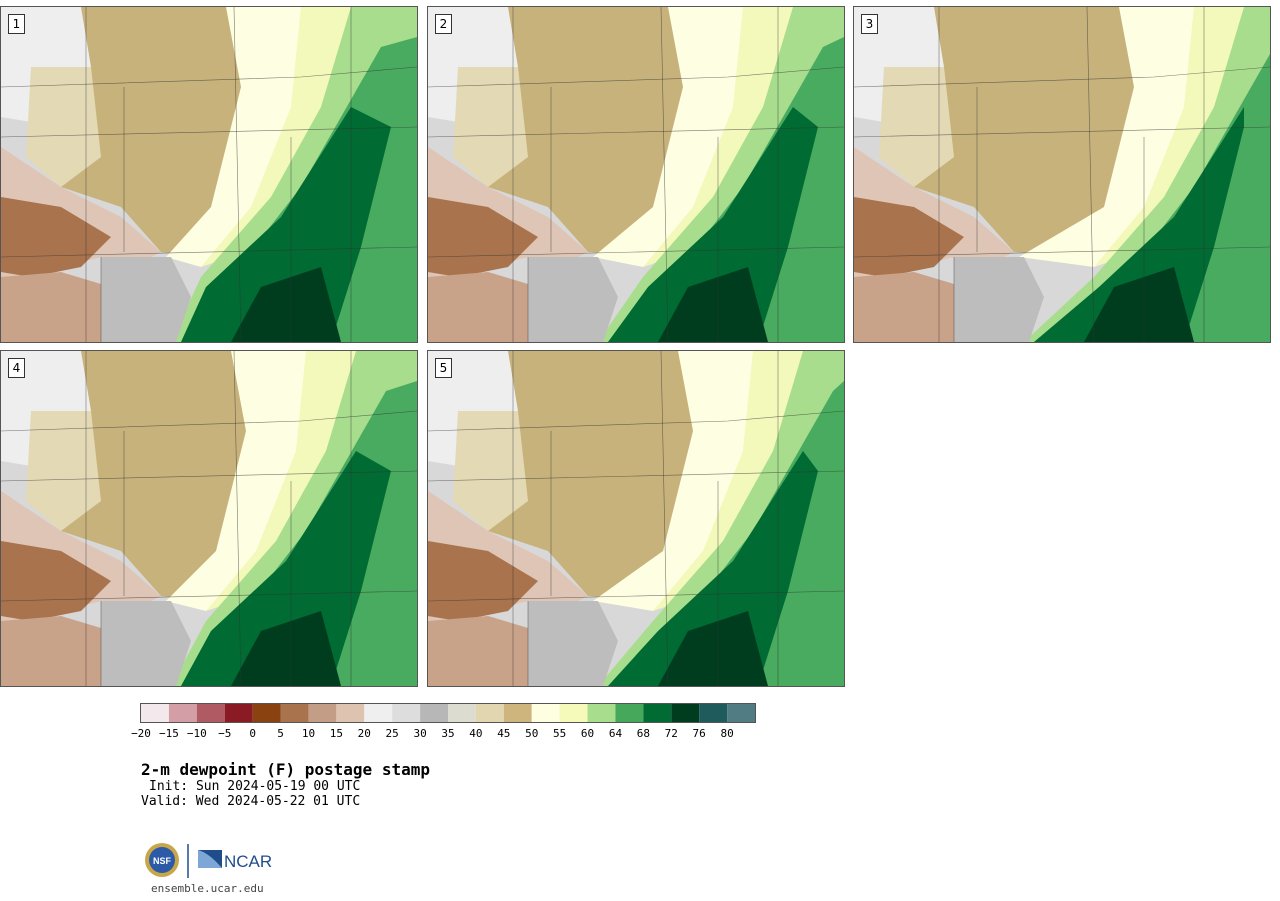 This screenshot has width=1280, height=901. I want to click on ncar-logo: NCAR, so click(235, 860).